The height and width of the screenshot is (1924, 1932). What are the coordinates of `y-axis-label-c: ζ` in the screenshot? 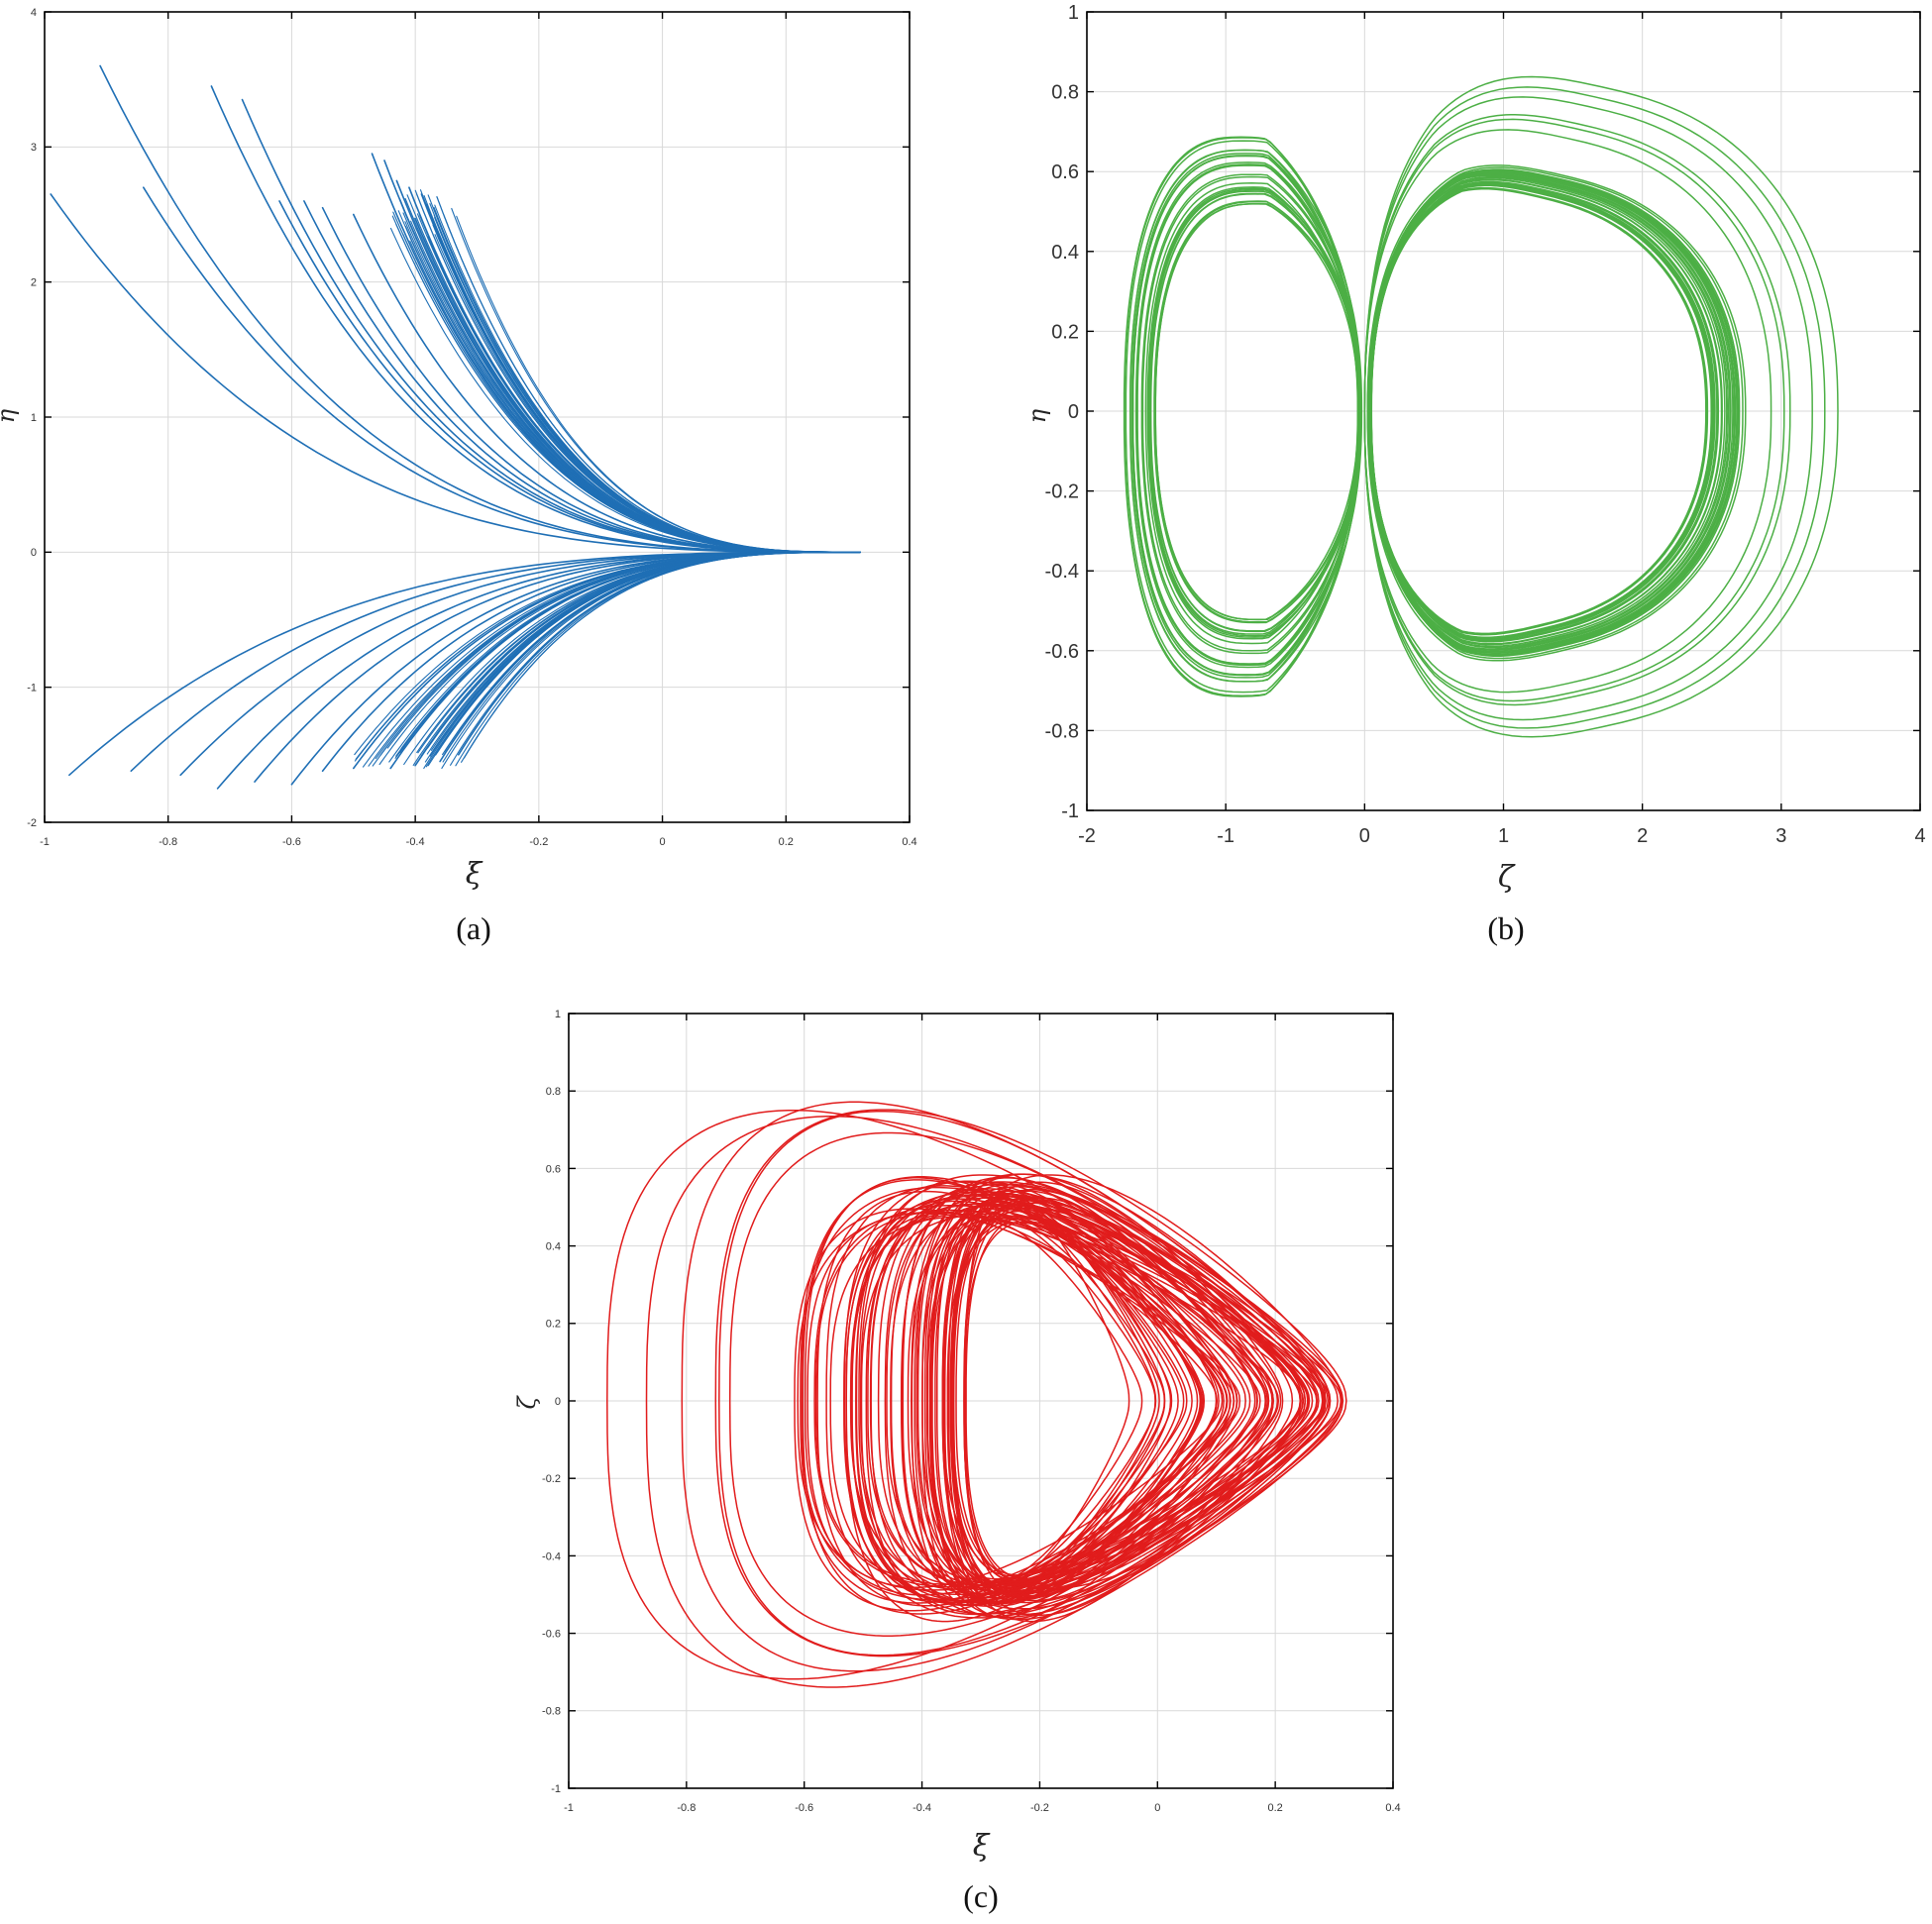 It's located at (527, 1402).